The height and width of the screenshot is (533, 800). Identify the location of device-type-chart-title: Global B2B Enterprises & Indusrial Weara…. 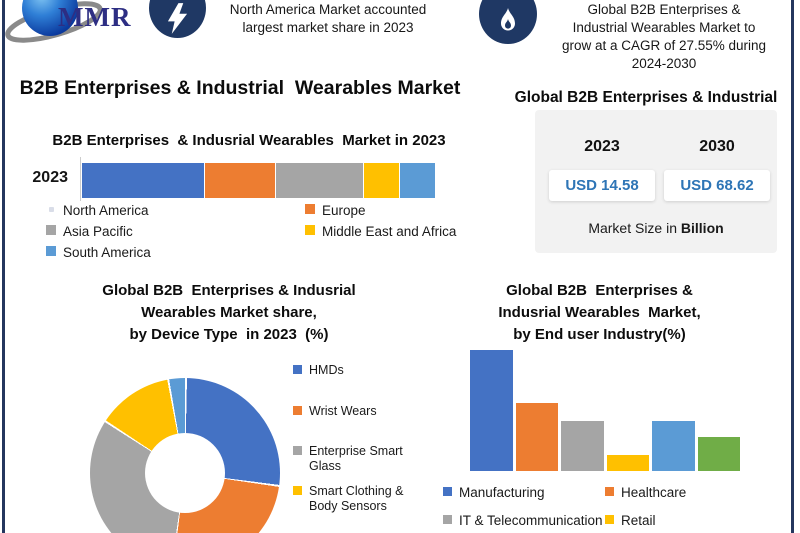
(229, 312).